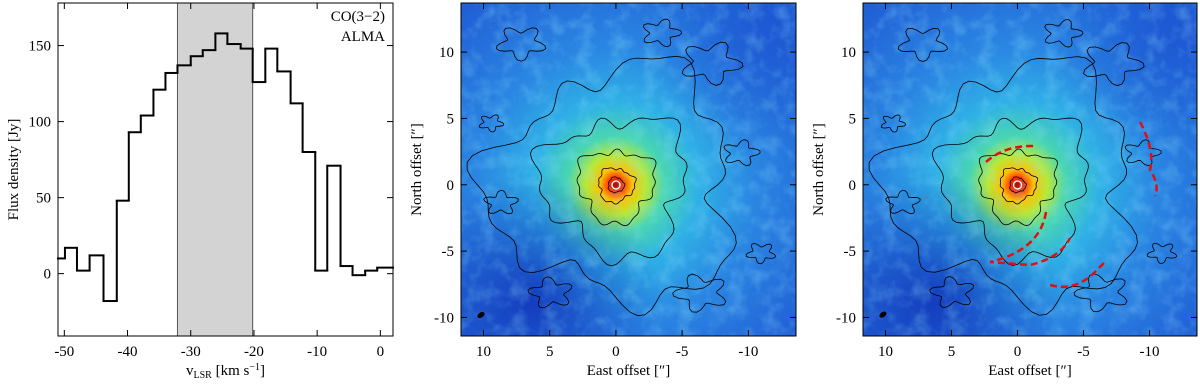 This screenshot has width=1200, height=388. Describe the element at coordinates (254, 352) in the screenshot. I see `x-tick-label: -20` at that location.